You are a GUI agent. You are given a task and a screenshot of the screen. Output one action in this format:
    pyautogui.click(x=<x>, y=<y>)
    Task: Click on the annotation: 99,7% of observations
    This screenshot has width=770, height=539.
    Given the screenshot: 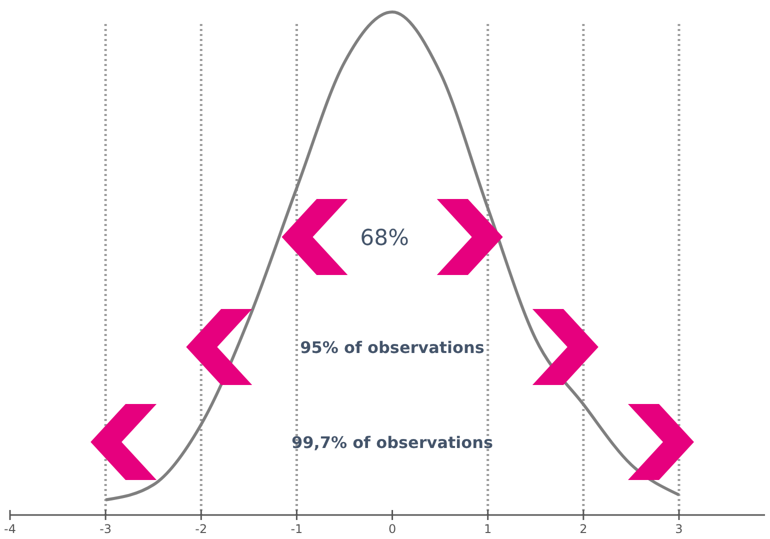 What is the action you would take?
    pyautogui.click(x=392, y=442)
    